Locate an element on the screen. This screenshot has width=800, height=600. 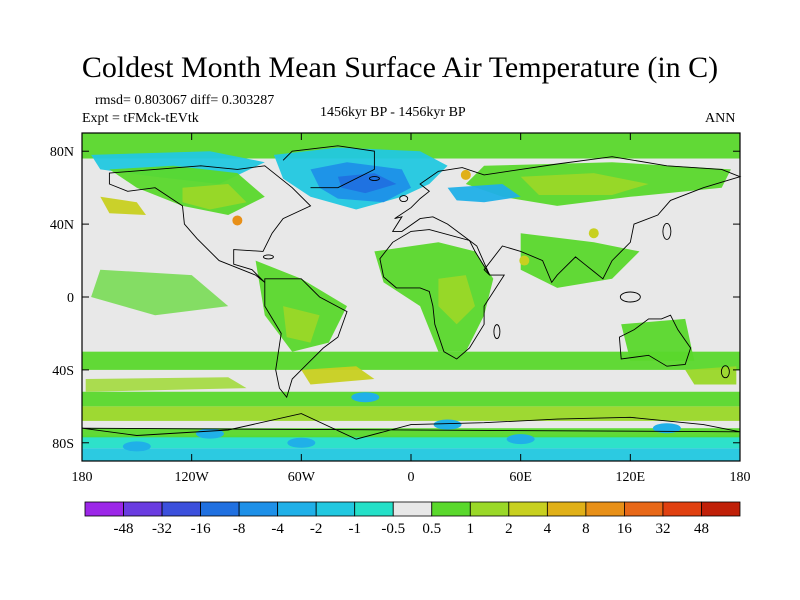
x-tick-label: 120W is located at coordinates (192, 477).